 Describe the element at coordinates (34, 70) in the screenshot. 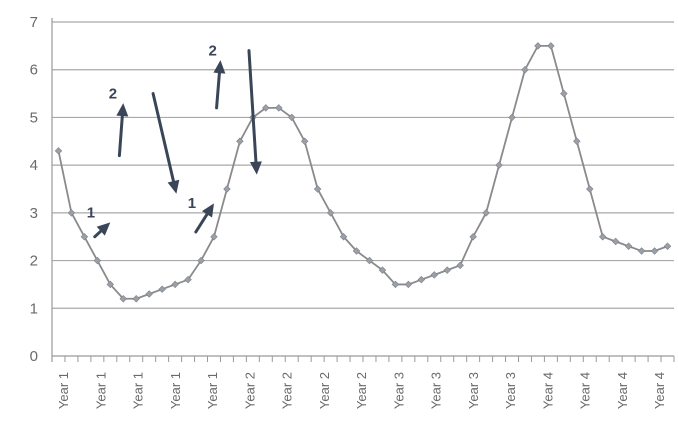

I see `y-tick-label: 6` at that location.